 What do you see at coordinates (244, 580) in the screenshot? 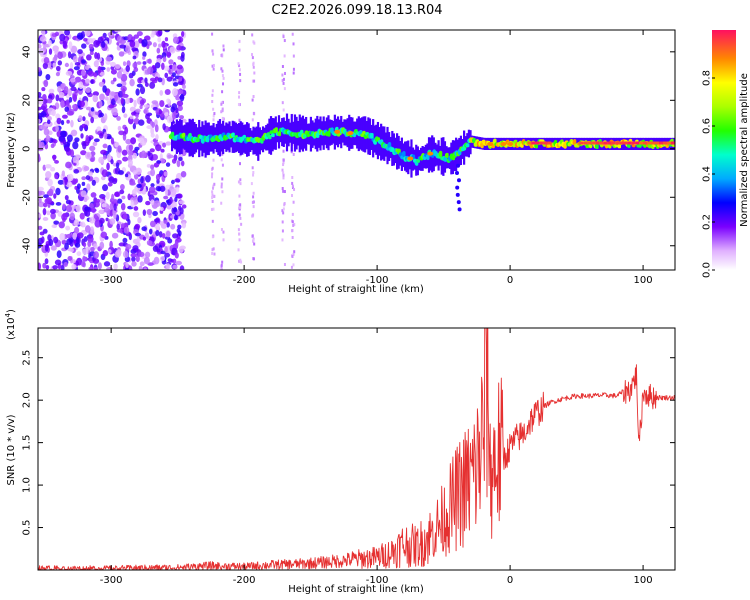
I see `snr-x-tick-label: -200` at bounding box center [244, 580].